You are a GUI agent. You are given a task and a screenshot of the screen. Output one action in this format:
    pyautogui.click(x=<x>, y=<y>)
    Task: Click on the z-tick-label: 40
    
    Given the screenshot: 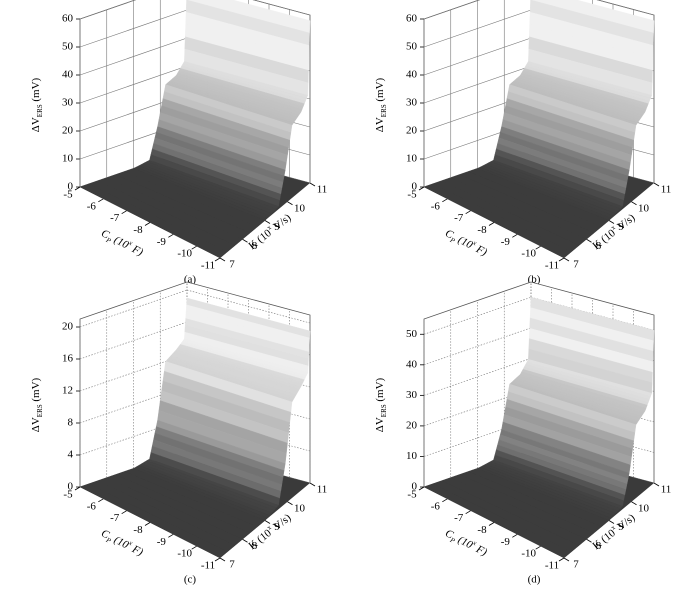 What is the action you would take?
    pyautogui.click(x=412, y=364)
    